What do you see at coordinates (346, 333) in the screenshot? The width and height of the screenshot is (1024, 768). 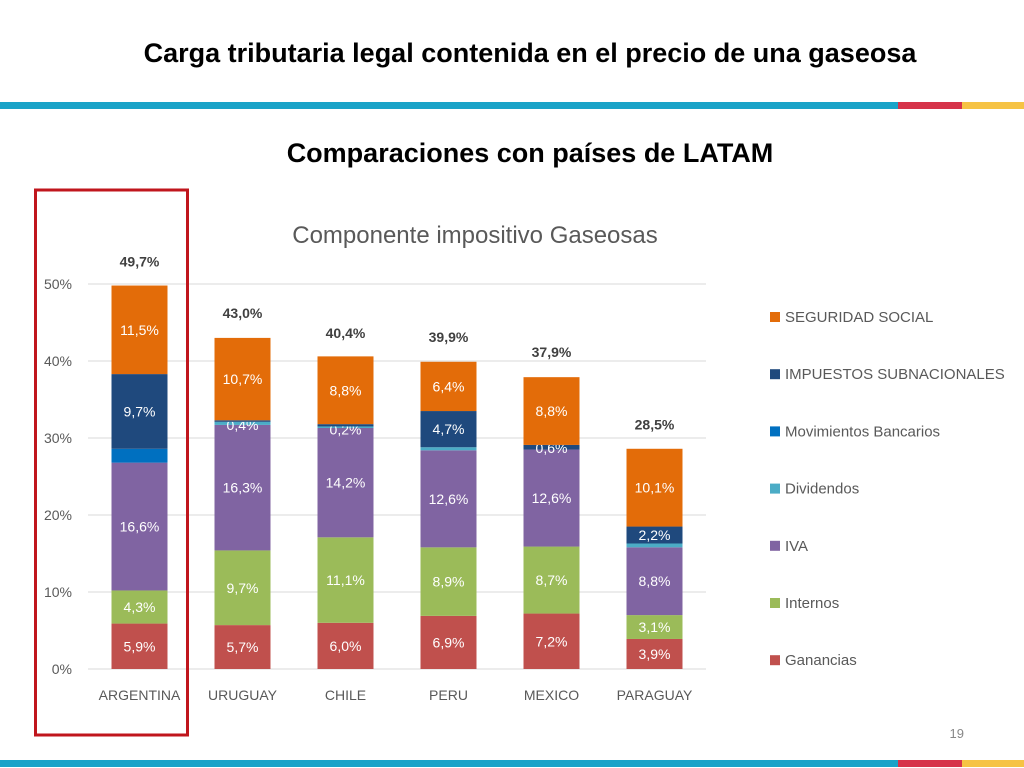 I see `total-label: 40,4%` at bounding box center [346, 333].